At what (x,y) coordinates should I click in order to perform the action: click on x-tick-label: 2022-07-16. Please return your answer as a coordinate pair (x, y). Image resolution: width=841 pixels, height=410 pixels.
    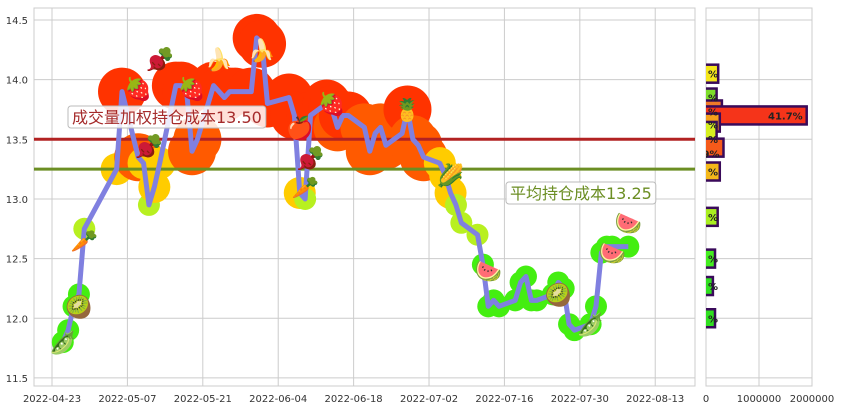
    Looking at the image, I should click on (504, 399).